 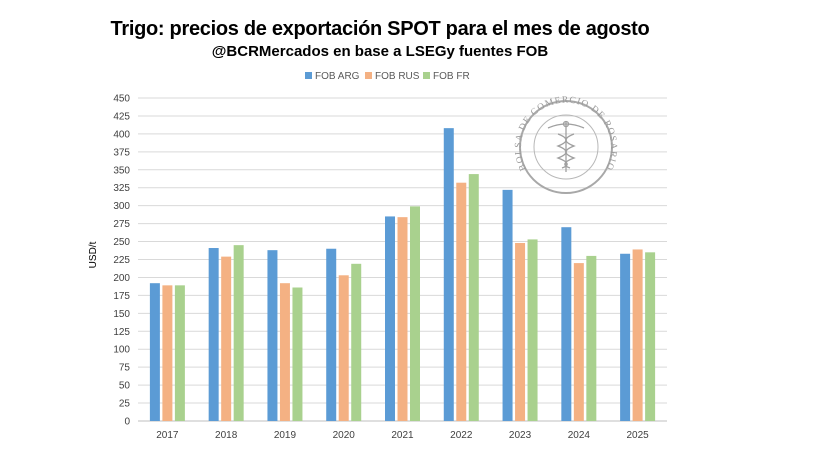 What do you see at coordinates (461, 435) in the screenshot?
I see `x-tick-label: 2022` at bounding box center [461, 435].